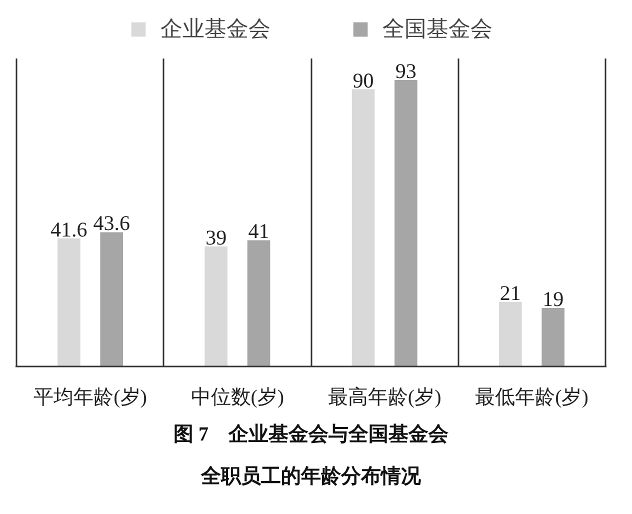 This screenshot has width=632, height=514. I want to click on data-label: 93, so click(405, 71).